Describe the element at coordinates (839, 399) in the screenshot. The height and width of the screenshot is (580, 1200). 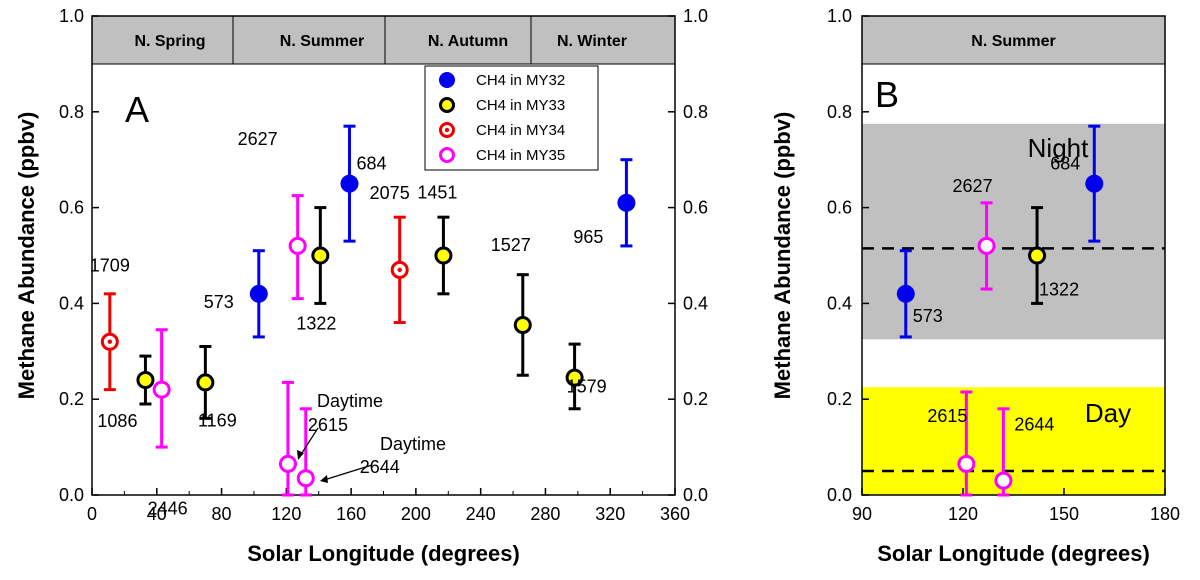
I see `b-ytick-label-1: 0.2` at that location.